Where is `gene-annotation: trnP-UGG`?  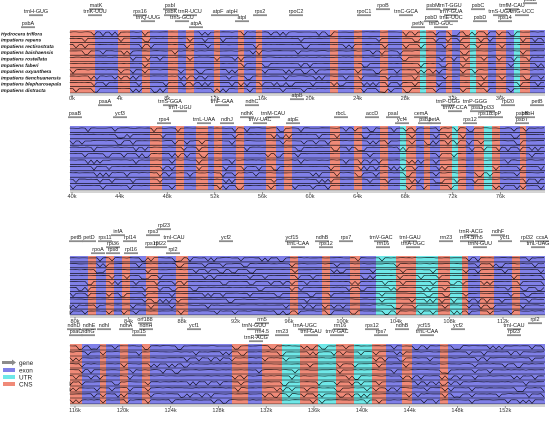
gene-annotation: trnP-UGG is located at coordinates (448, 103).